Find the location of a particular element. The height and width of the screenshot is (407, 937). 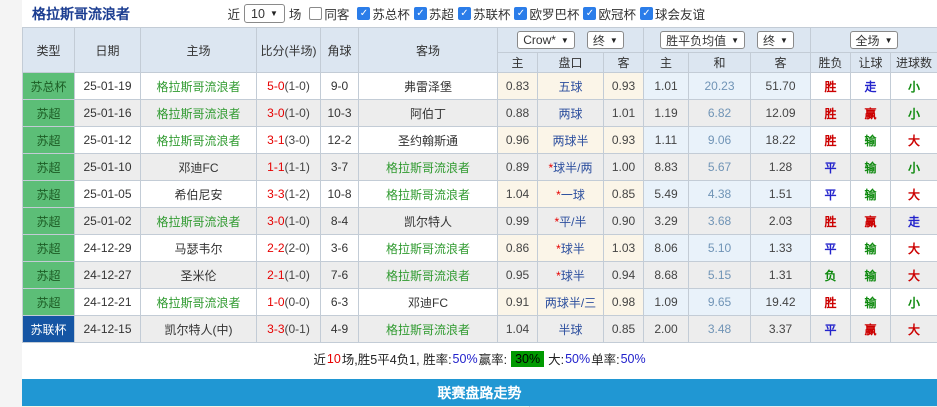

league-filter-label: 苏联杯 is located at coordinates (491, 15).